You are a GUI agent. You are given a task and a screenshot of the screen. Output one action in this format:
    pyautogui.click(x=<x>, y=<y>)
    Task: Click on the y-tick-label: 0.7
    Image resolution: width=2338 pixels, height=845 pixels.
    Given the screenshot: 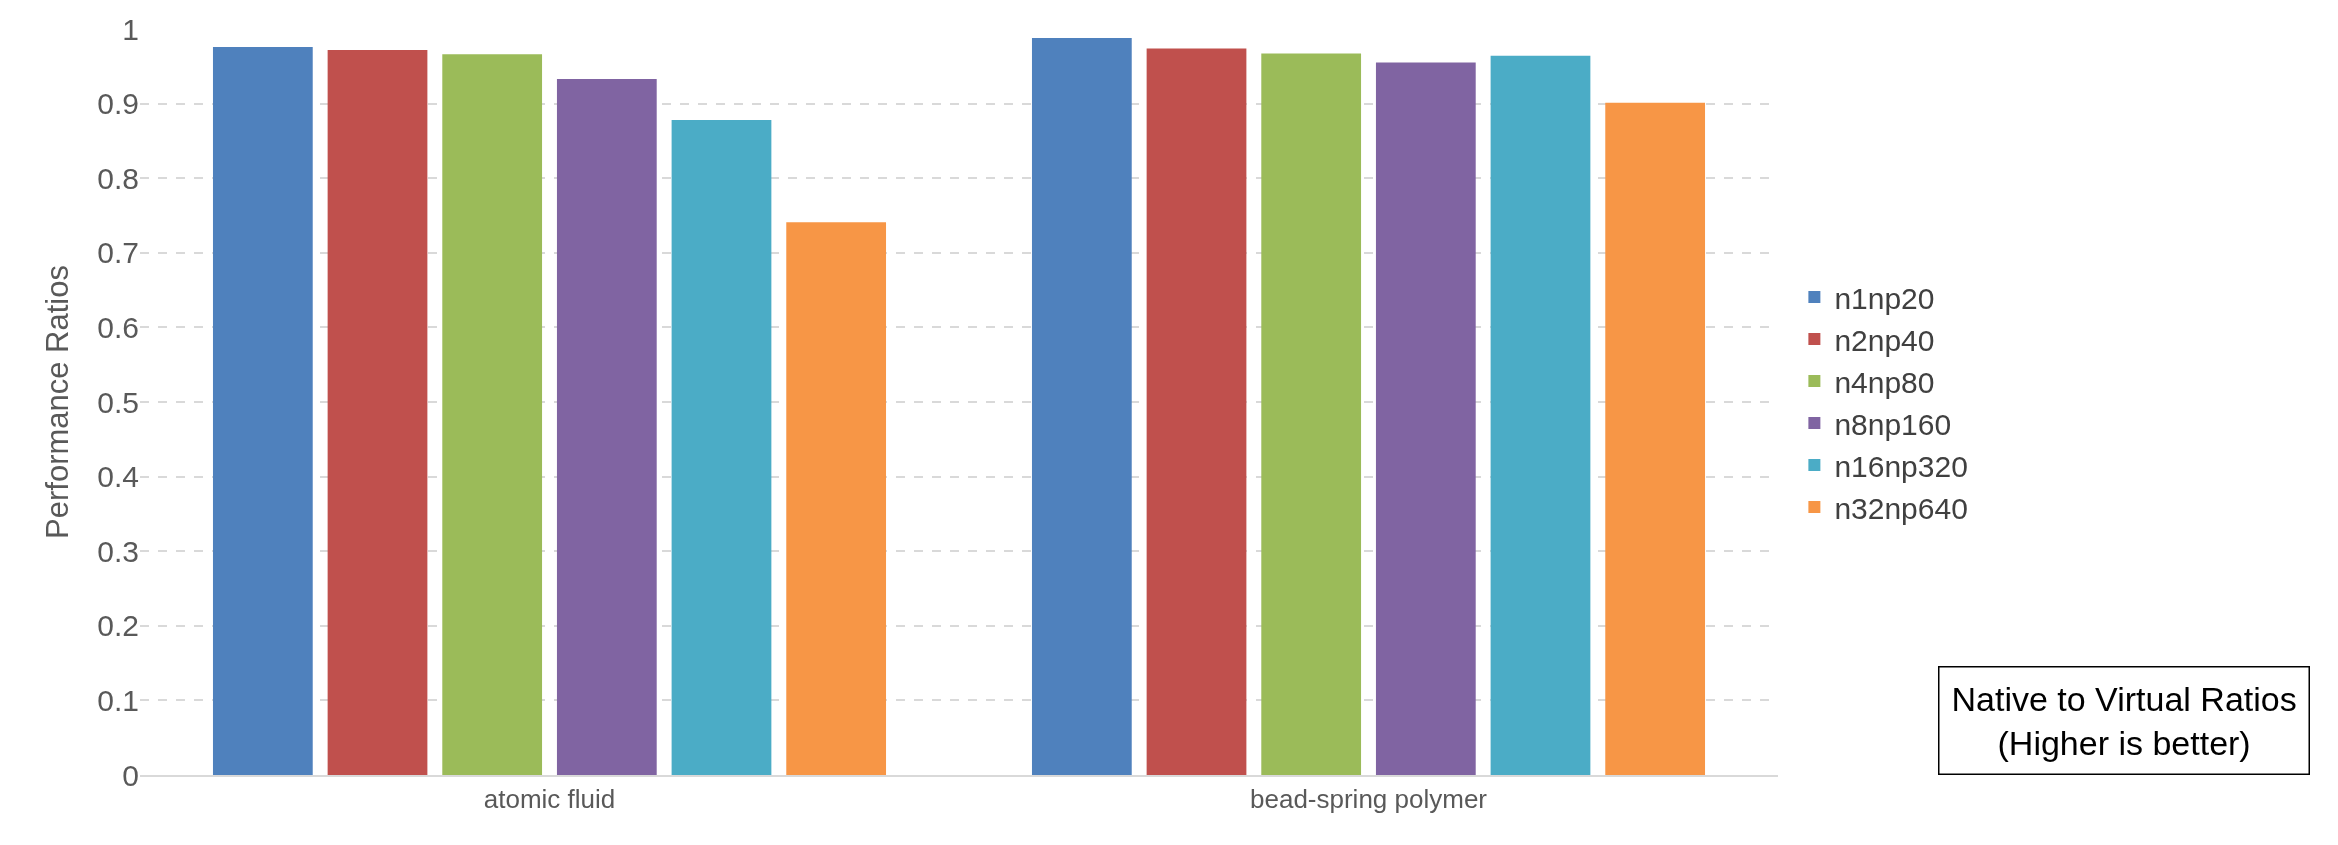 What is the action you would take?
    pyautogui.click(x=118, y=253)
    